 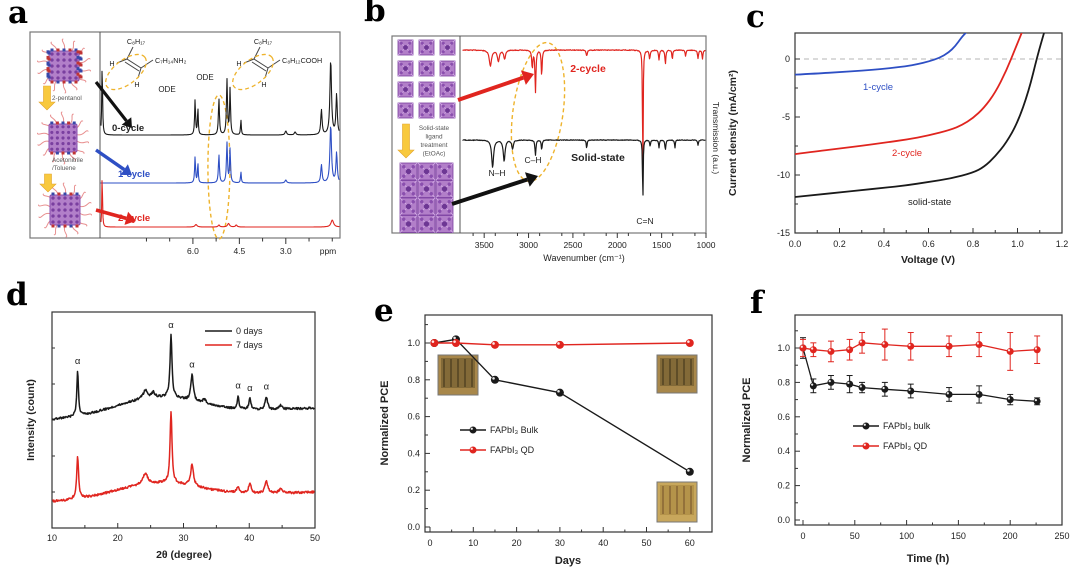 What do you see at coordinates (532, 160) in the screenshot?
I see `svg-text: C–H` at bounding box center [532, 160].